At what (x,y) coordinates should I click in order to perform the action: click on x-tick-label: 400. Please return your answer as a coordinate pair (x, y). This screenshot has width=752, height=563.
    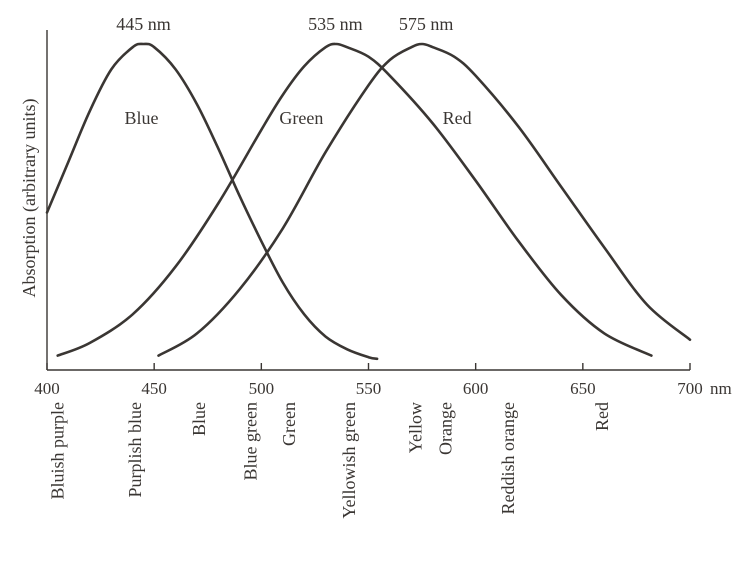
    Looking at the image, I should click on (47, 388).